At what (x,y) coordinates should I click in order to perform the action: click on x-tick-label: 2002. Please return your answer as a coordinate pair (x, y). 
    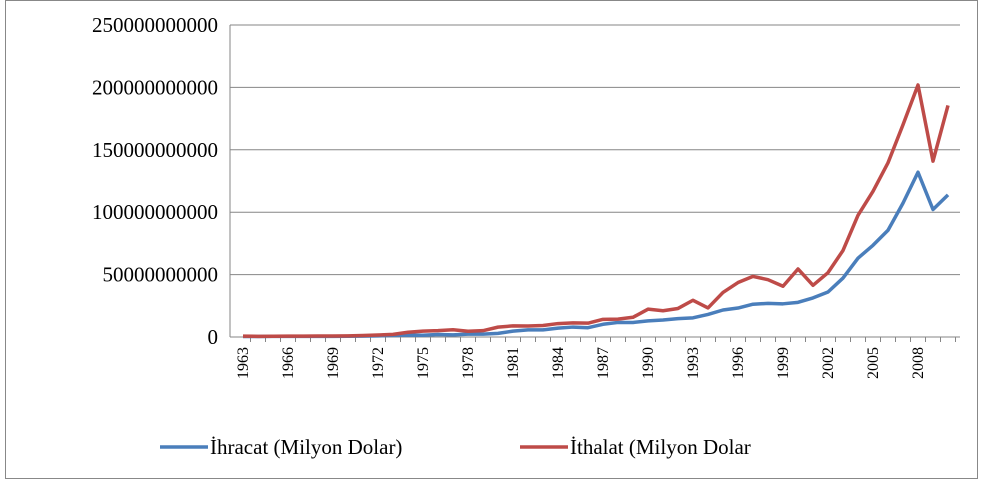
    Looking at the image, I should click on (828, 363).